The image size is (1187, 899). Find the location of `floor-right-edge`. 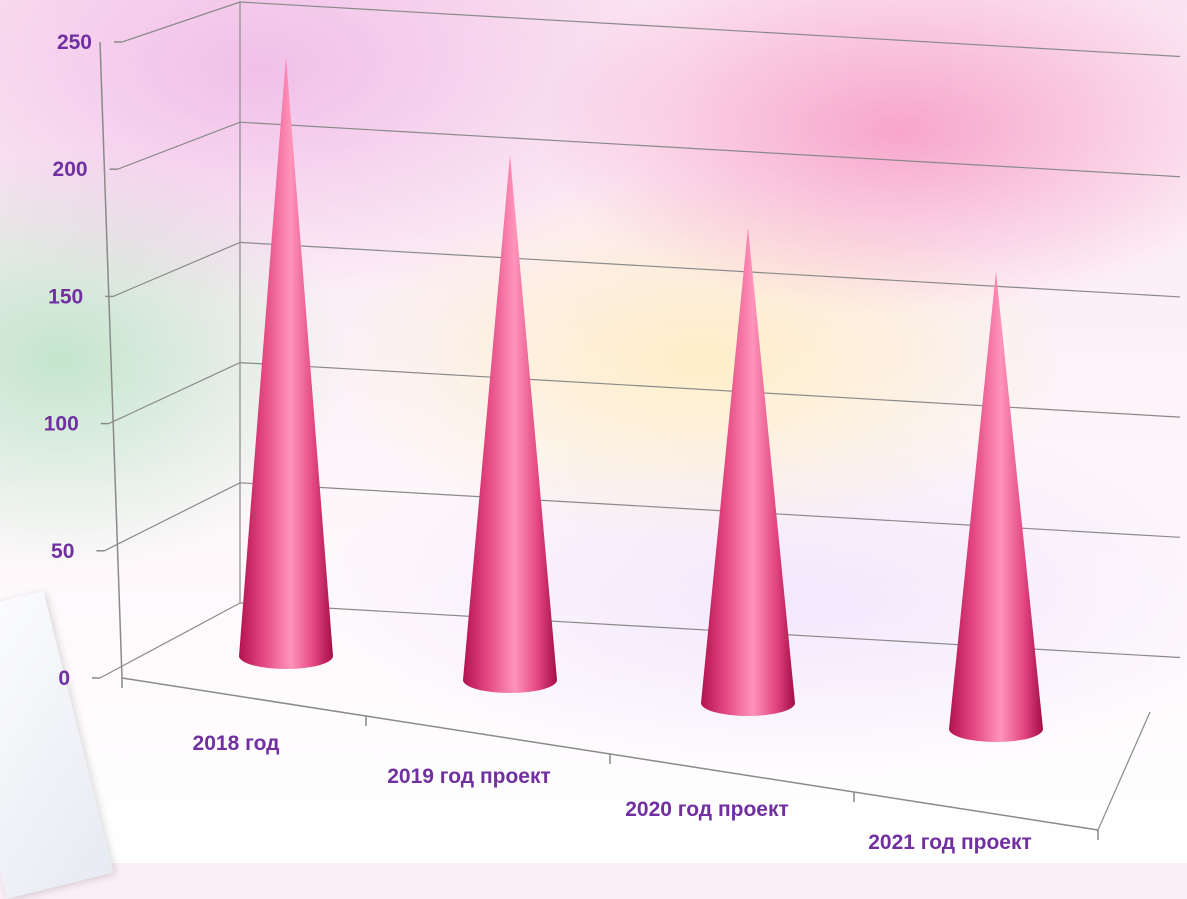

floor-right-edge is located at coordinates (1124, 771).